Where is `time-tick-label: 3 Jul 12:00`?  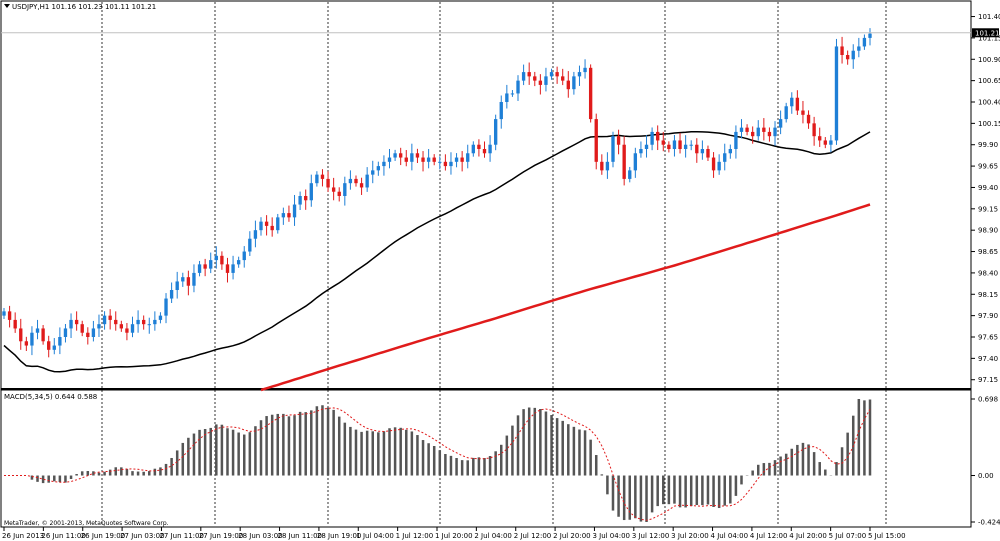 time-tick-label: 3 Jul 12:00 is located at coordinates (651, 536).